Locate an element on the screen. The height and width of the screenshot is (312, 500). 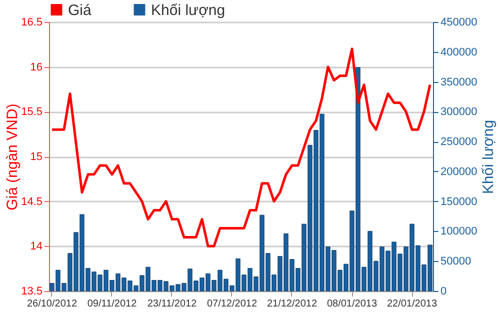
x-tick-label: 23/11/2012 is located at coordinates (172, 304).